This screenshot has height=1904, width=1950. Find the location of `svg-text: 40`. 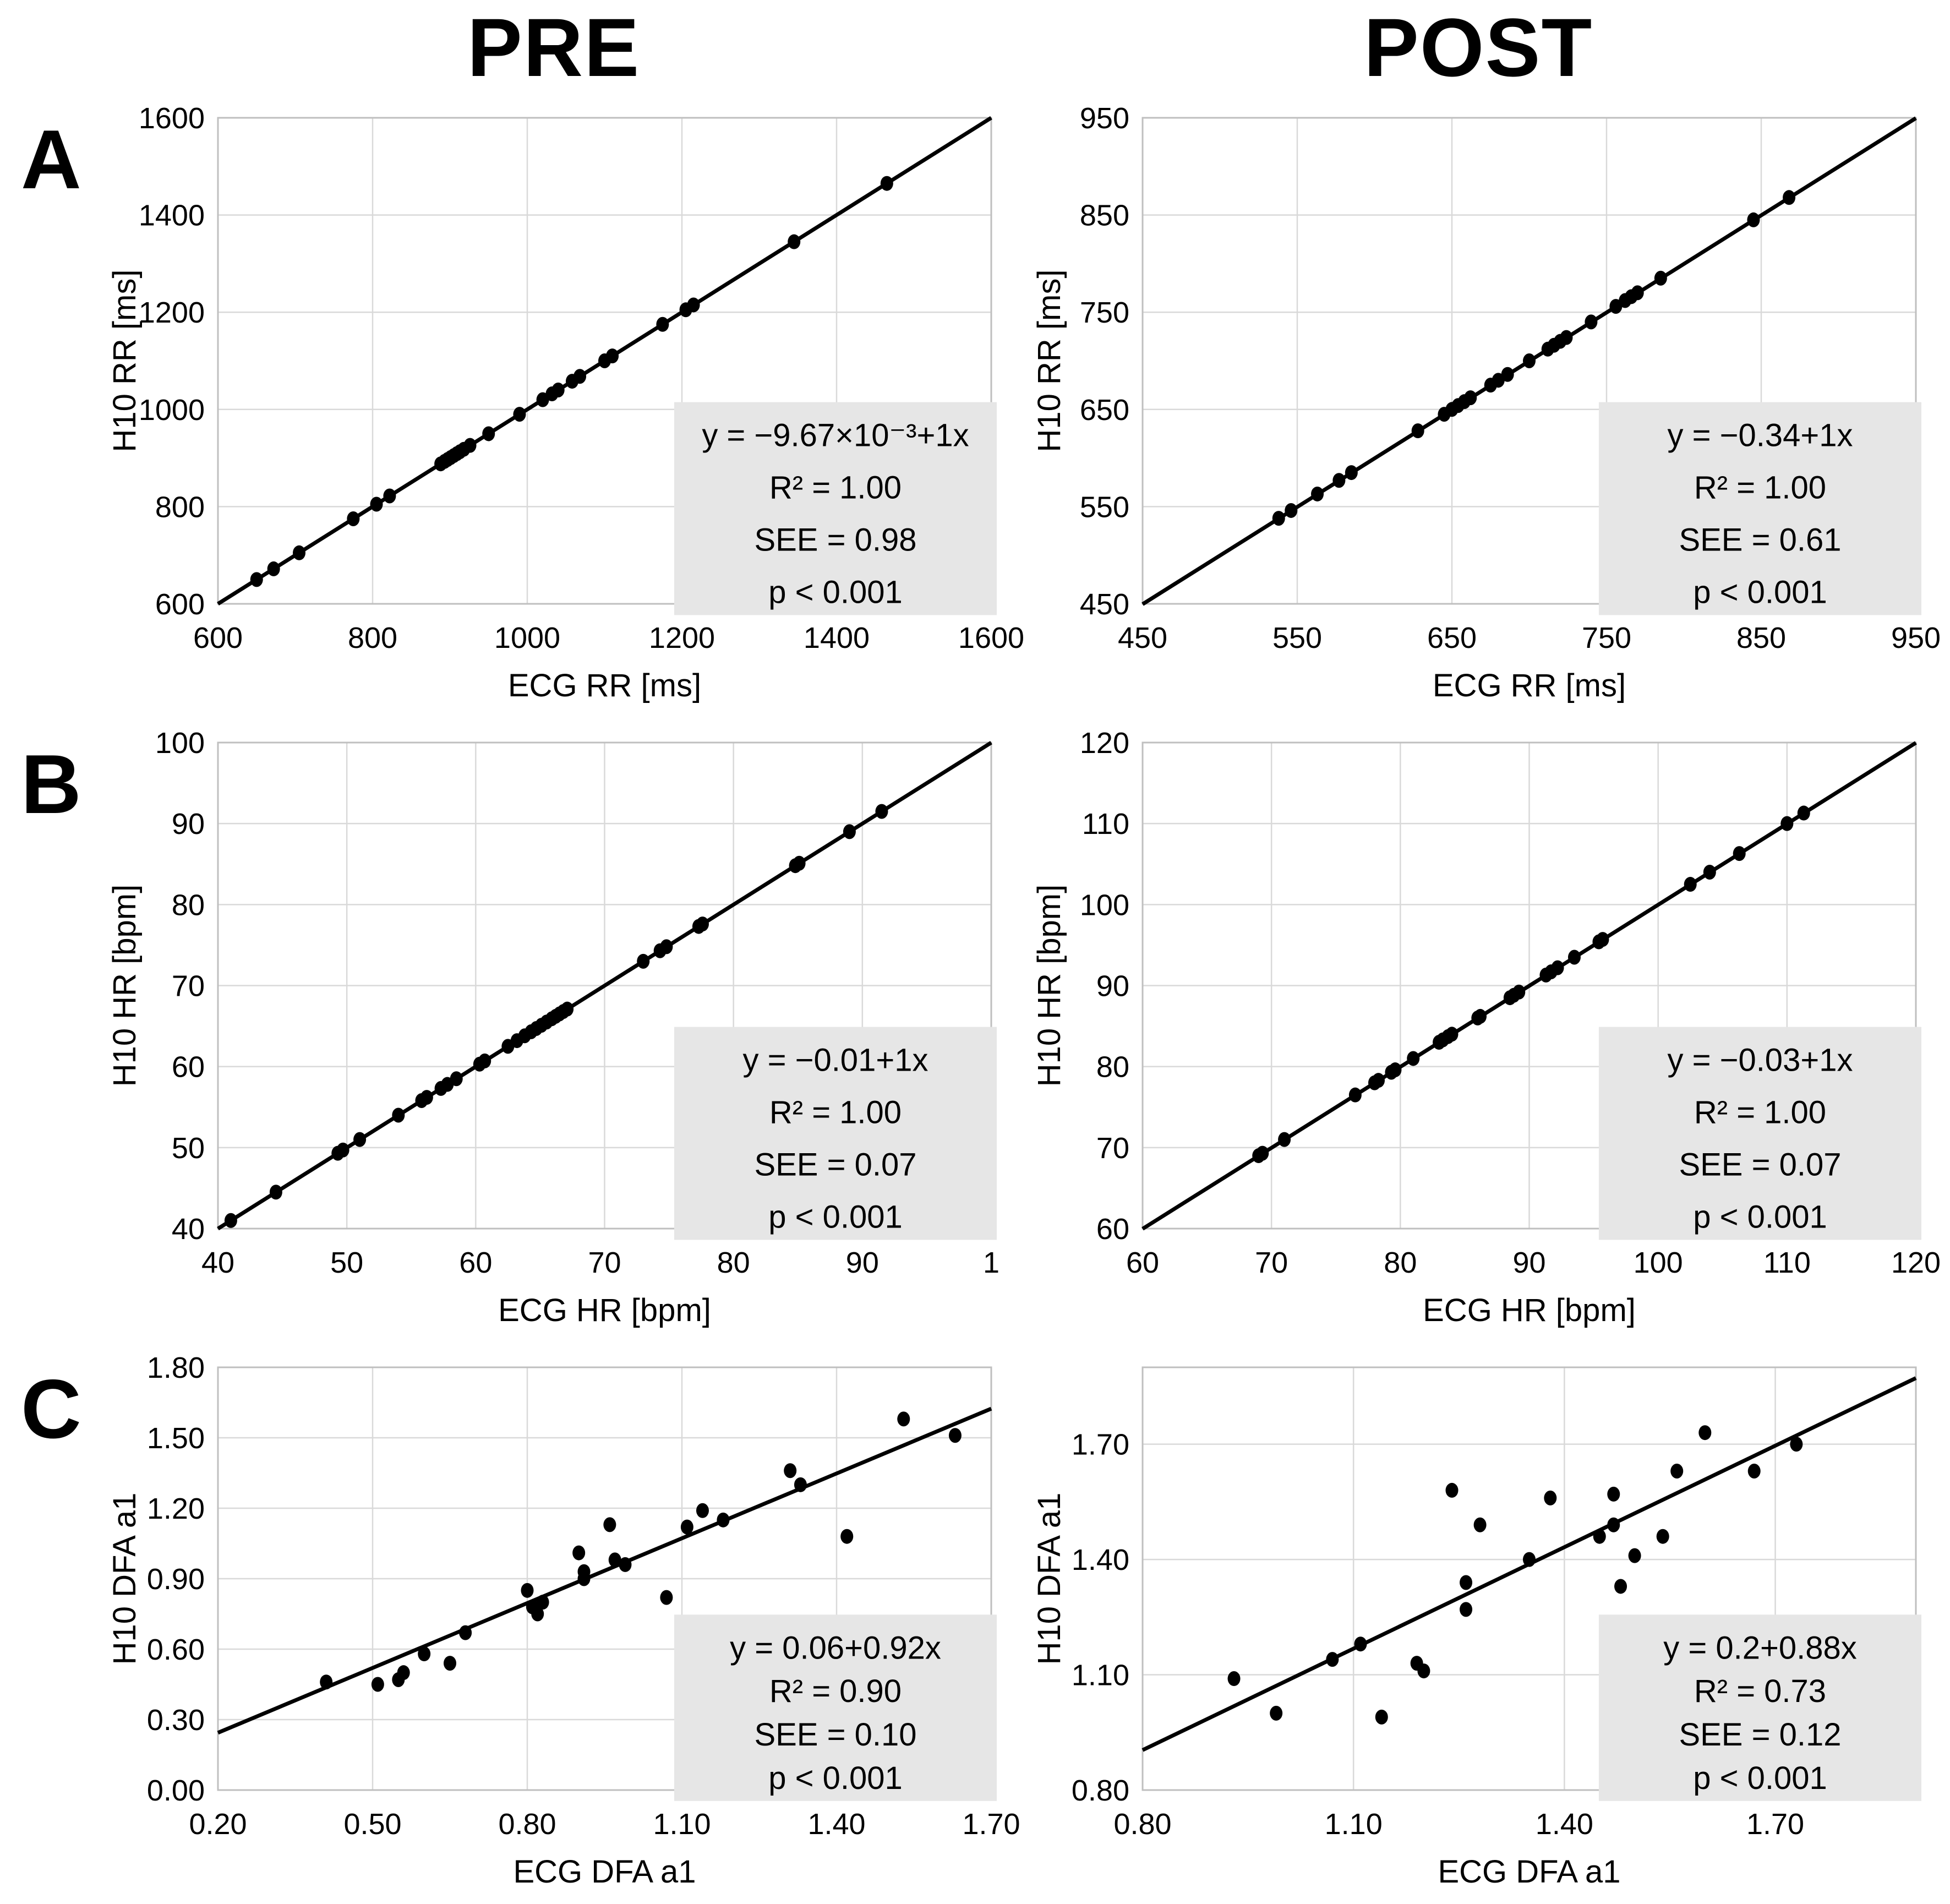

svg-text: 40 is located at coordinates (189, 1229).